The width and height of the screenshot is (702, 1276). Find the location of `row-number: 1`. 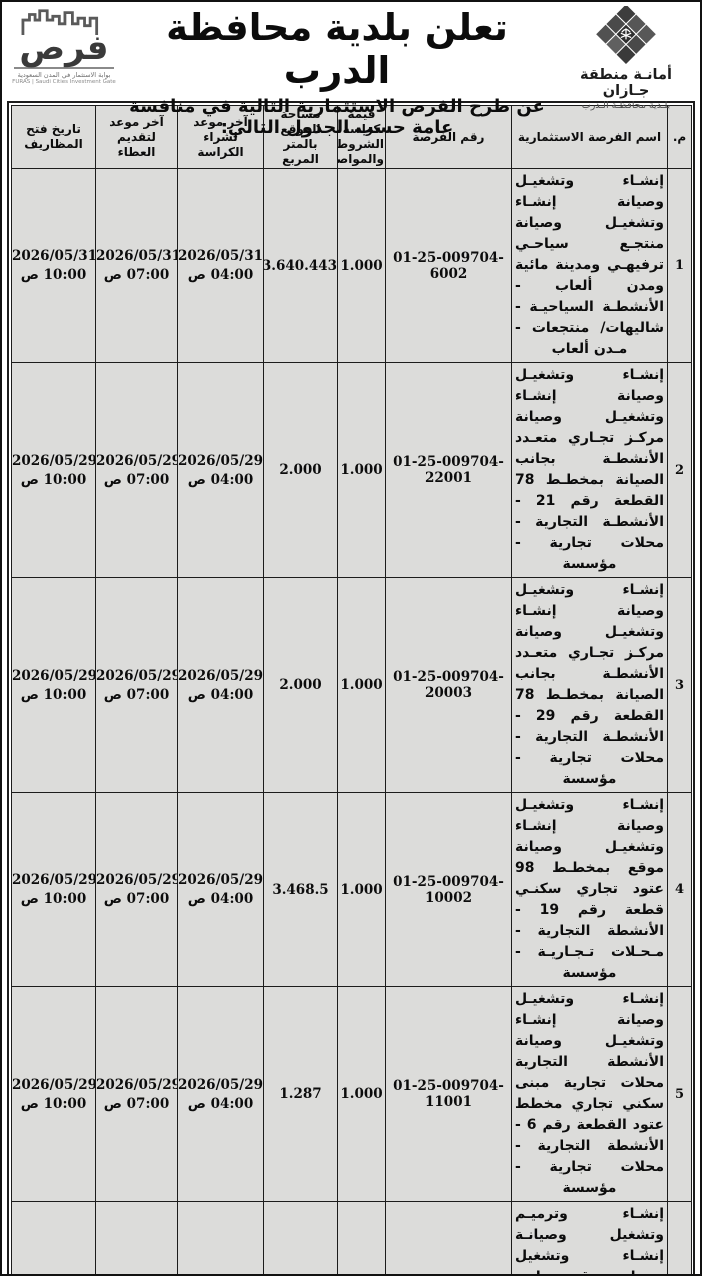

row-number: 1 is located at coordinates (679, 265).